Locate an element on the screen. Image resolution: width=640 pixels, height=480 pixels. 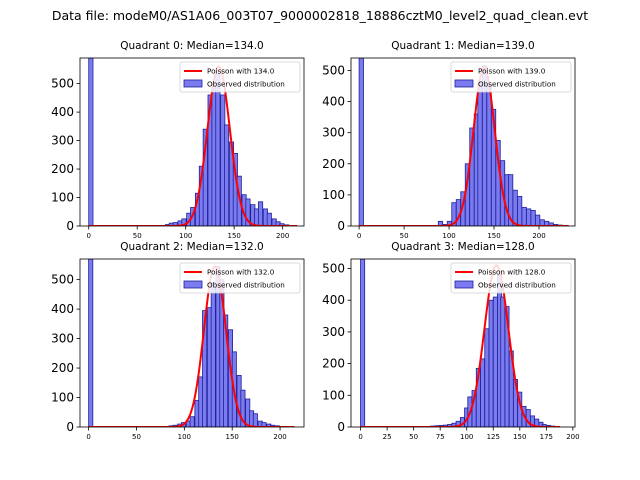
legend: Poisson with 139.0 Observed distribution is located at coordinates (511, 77).